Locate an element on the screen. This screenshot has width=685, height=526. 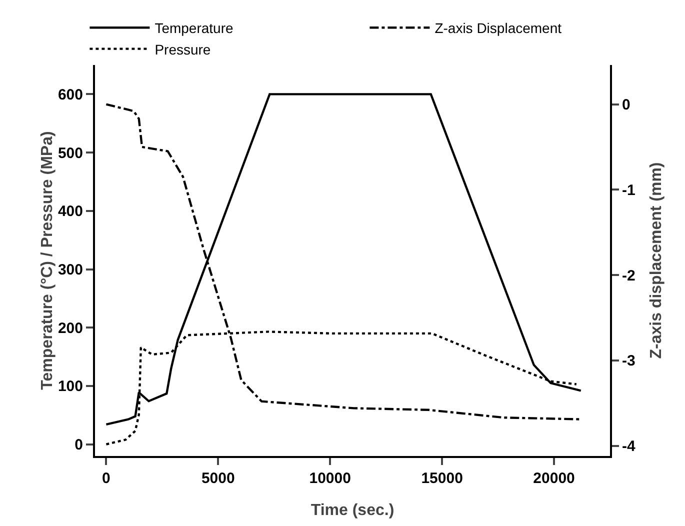
y2-tick-label: -3 is located at coordinates (629, 361).